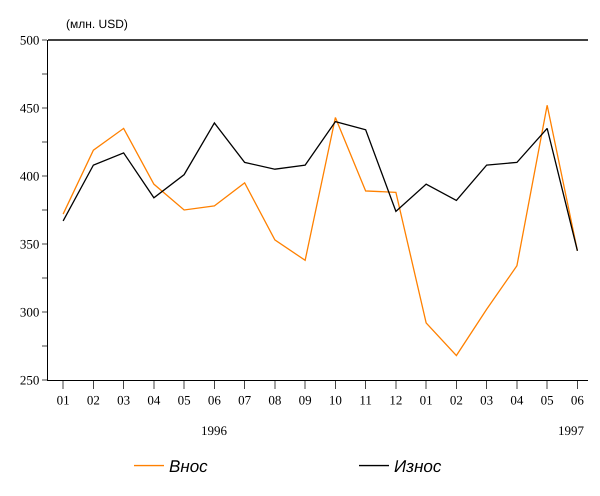 The width and height of the screenshot is (600, 496). Describe the element at coordinates (275, 400) in the screenshot. I see `x-tick-label: 08` at that location.